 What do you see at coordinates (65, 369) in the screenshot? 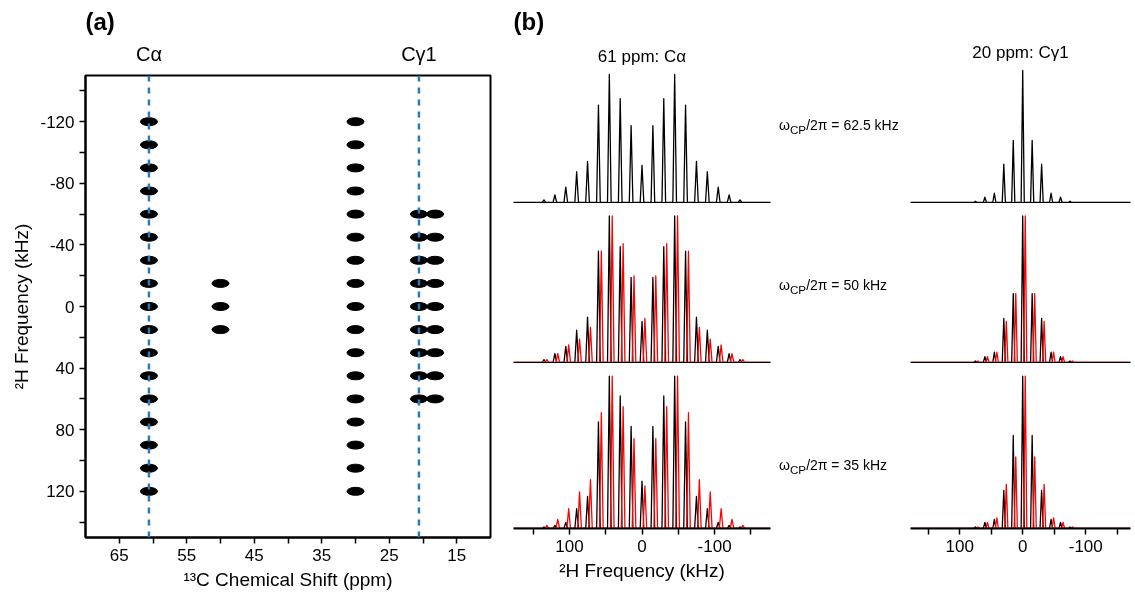
I see `y-tick-label: 40` at bounding box center [65, 369].